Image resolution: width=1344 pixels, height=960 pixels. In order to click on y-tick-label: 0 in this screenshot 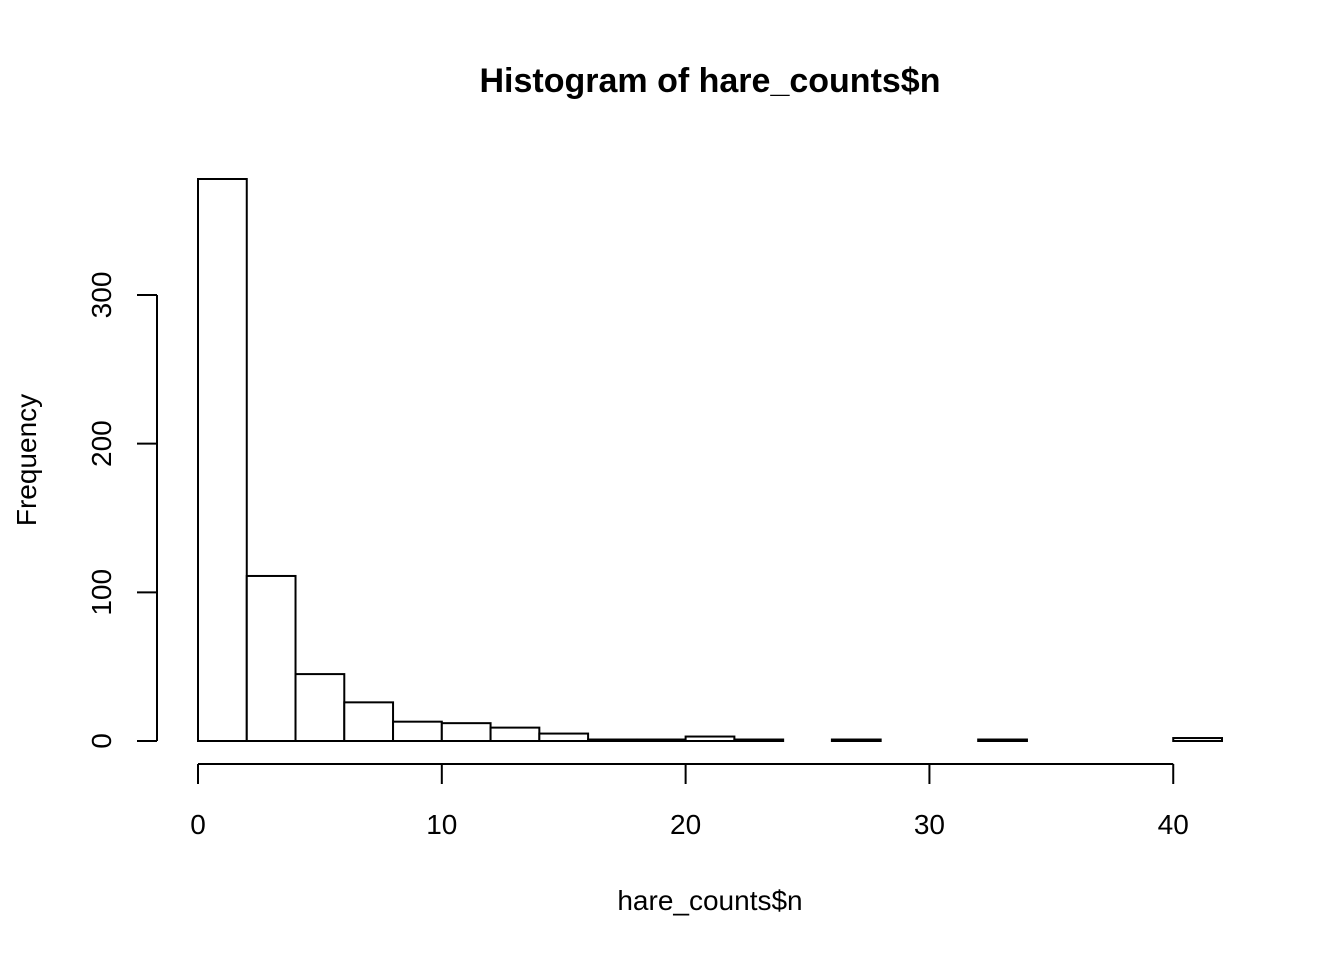, I will do `click(101, 741)`.